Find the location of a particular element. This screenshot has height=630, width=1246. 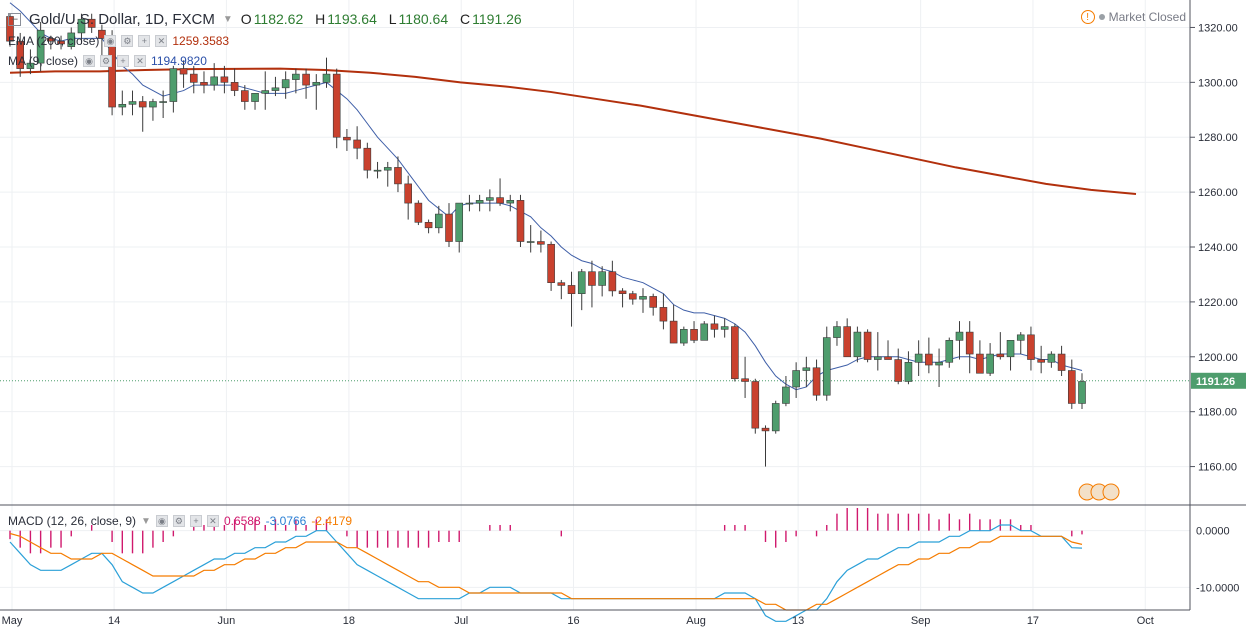

price-tick-label: 1320.00 is located at coordinates (1218, 28).